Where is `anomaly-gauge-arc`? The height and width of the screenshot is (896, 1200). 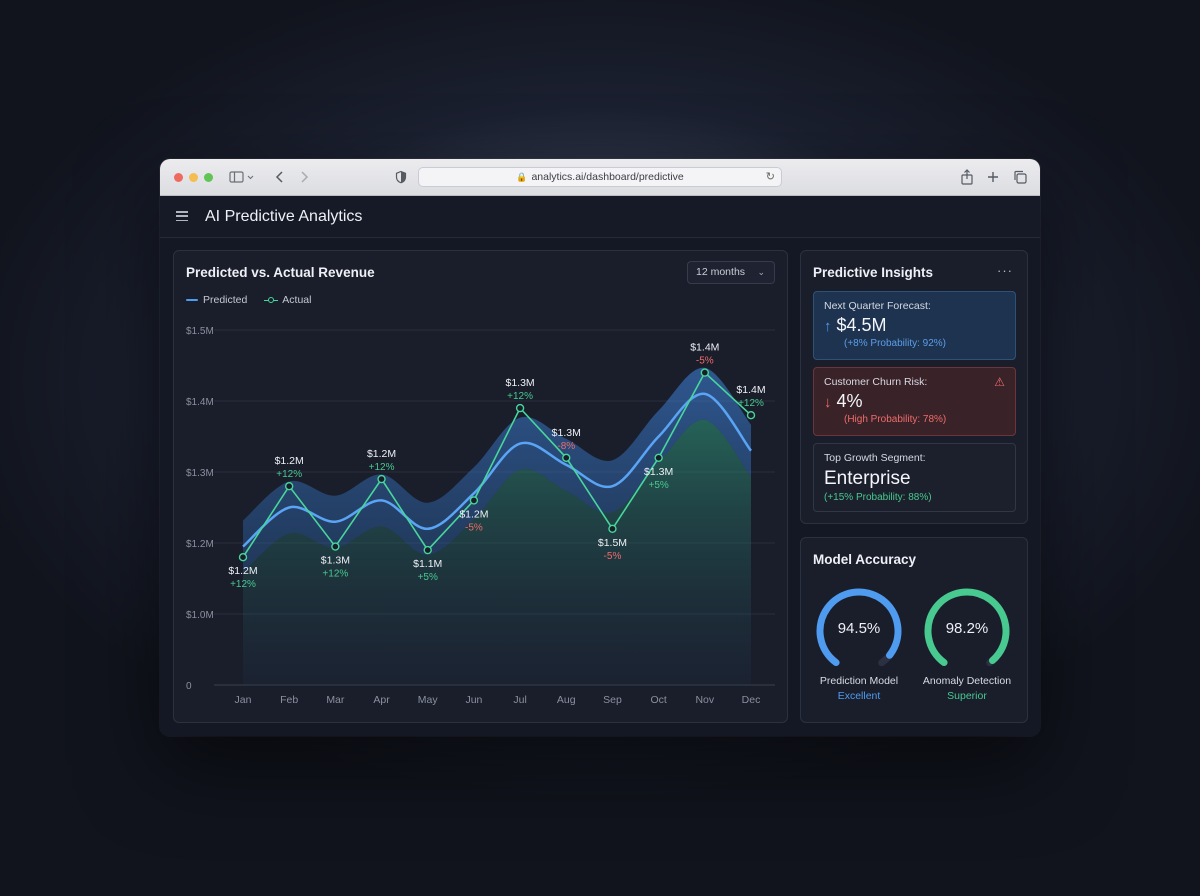 anomaly-gauge-arc is located at coordinates (967, 631).